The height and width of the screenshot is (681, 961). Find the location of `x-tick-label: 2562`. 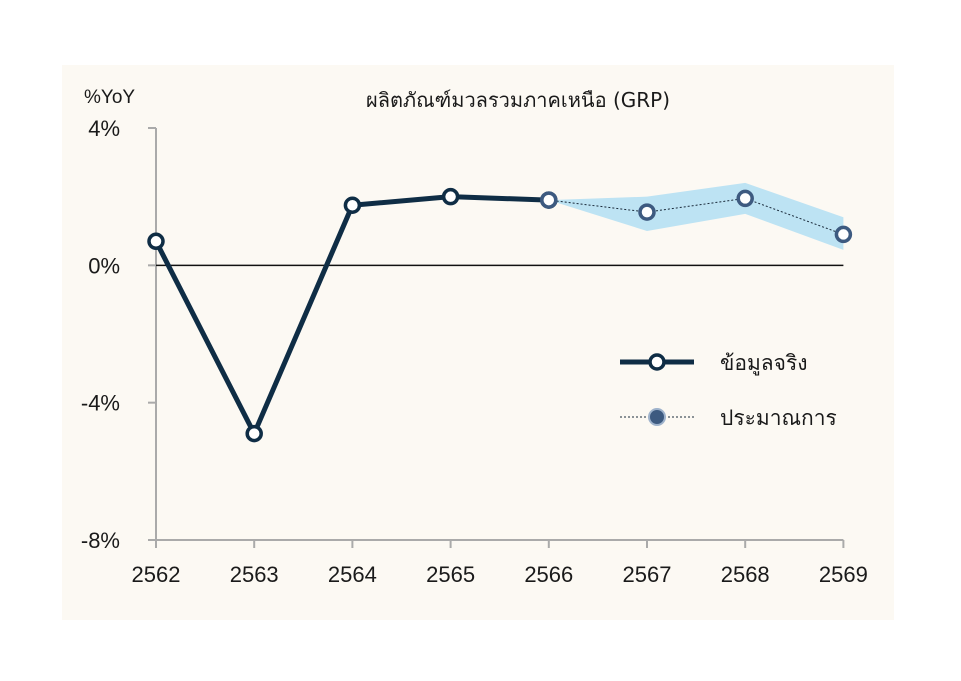

x-tick-label: 2562 is located at coordinates (156, 574).